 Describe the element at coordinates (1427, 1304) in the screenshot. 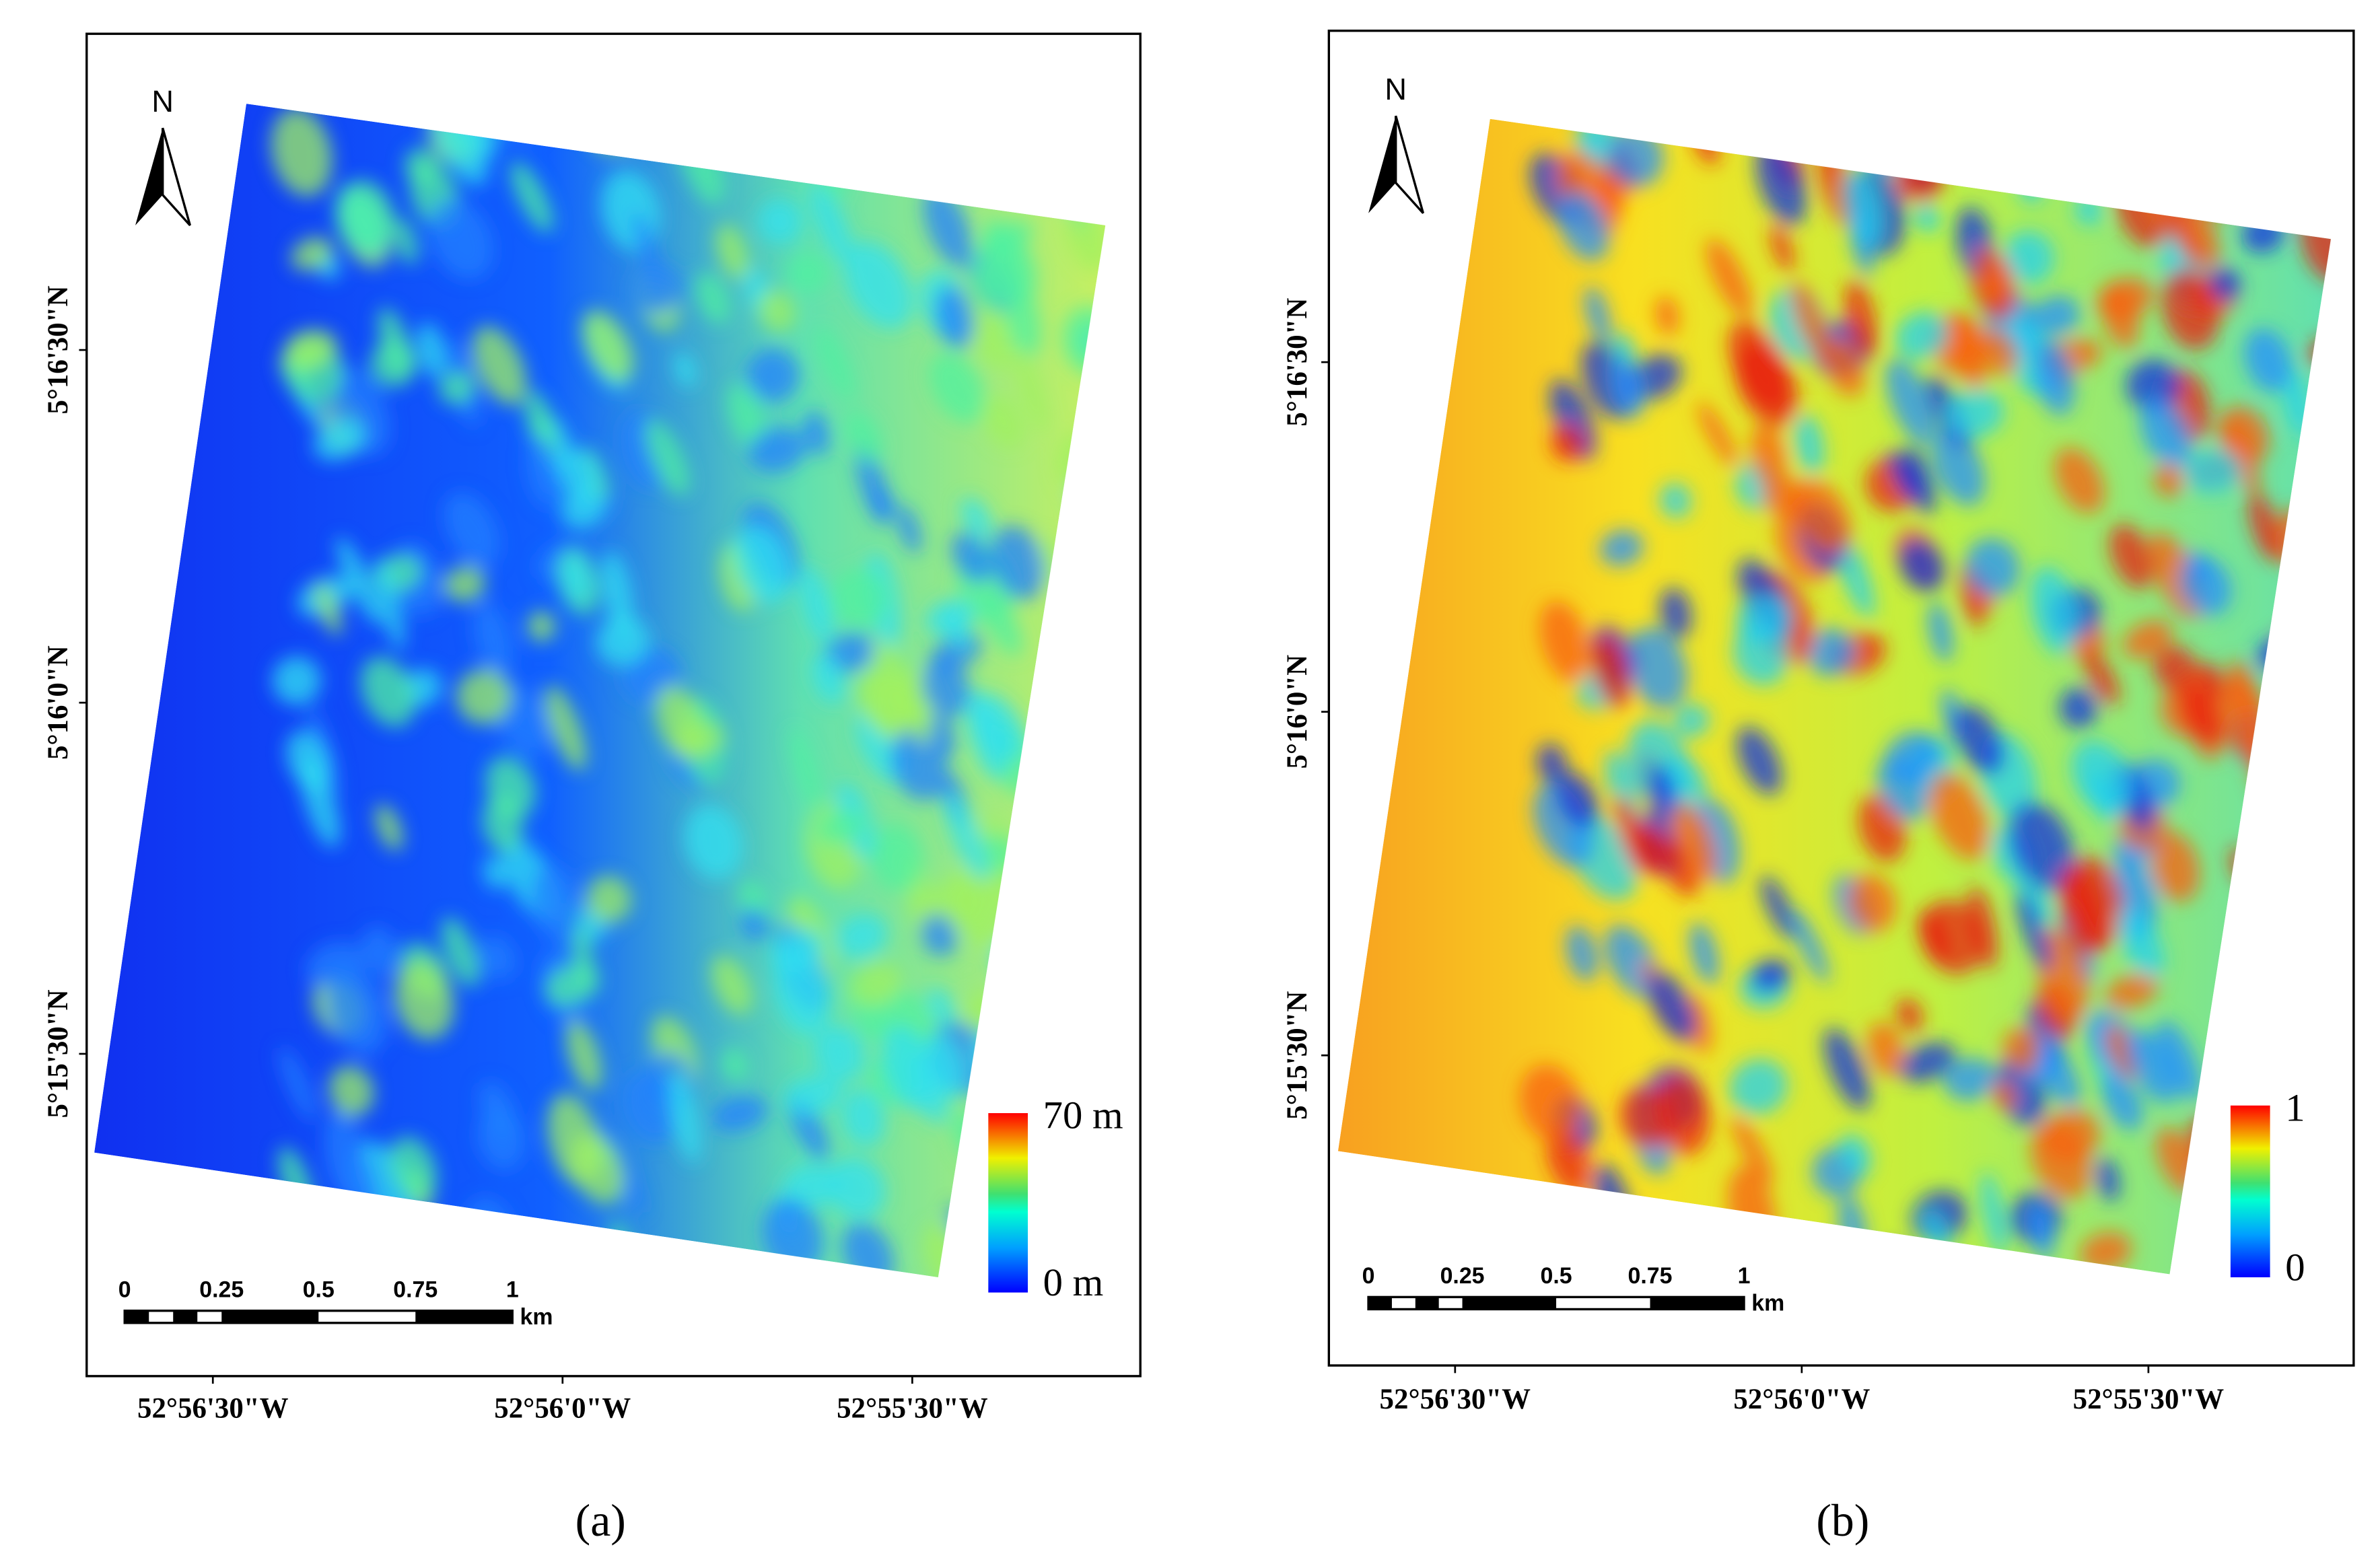

I see `scale-bar-segment` at that location.